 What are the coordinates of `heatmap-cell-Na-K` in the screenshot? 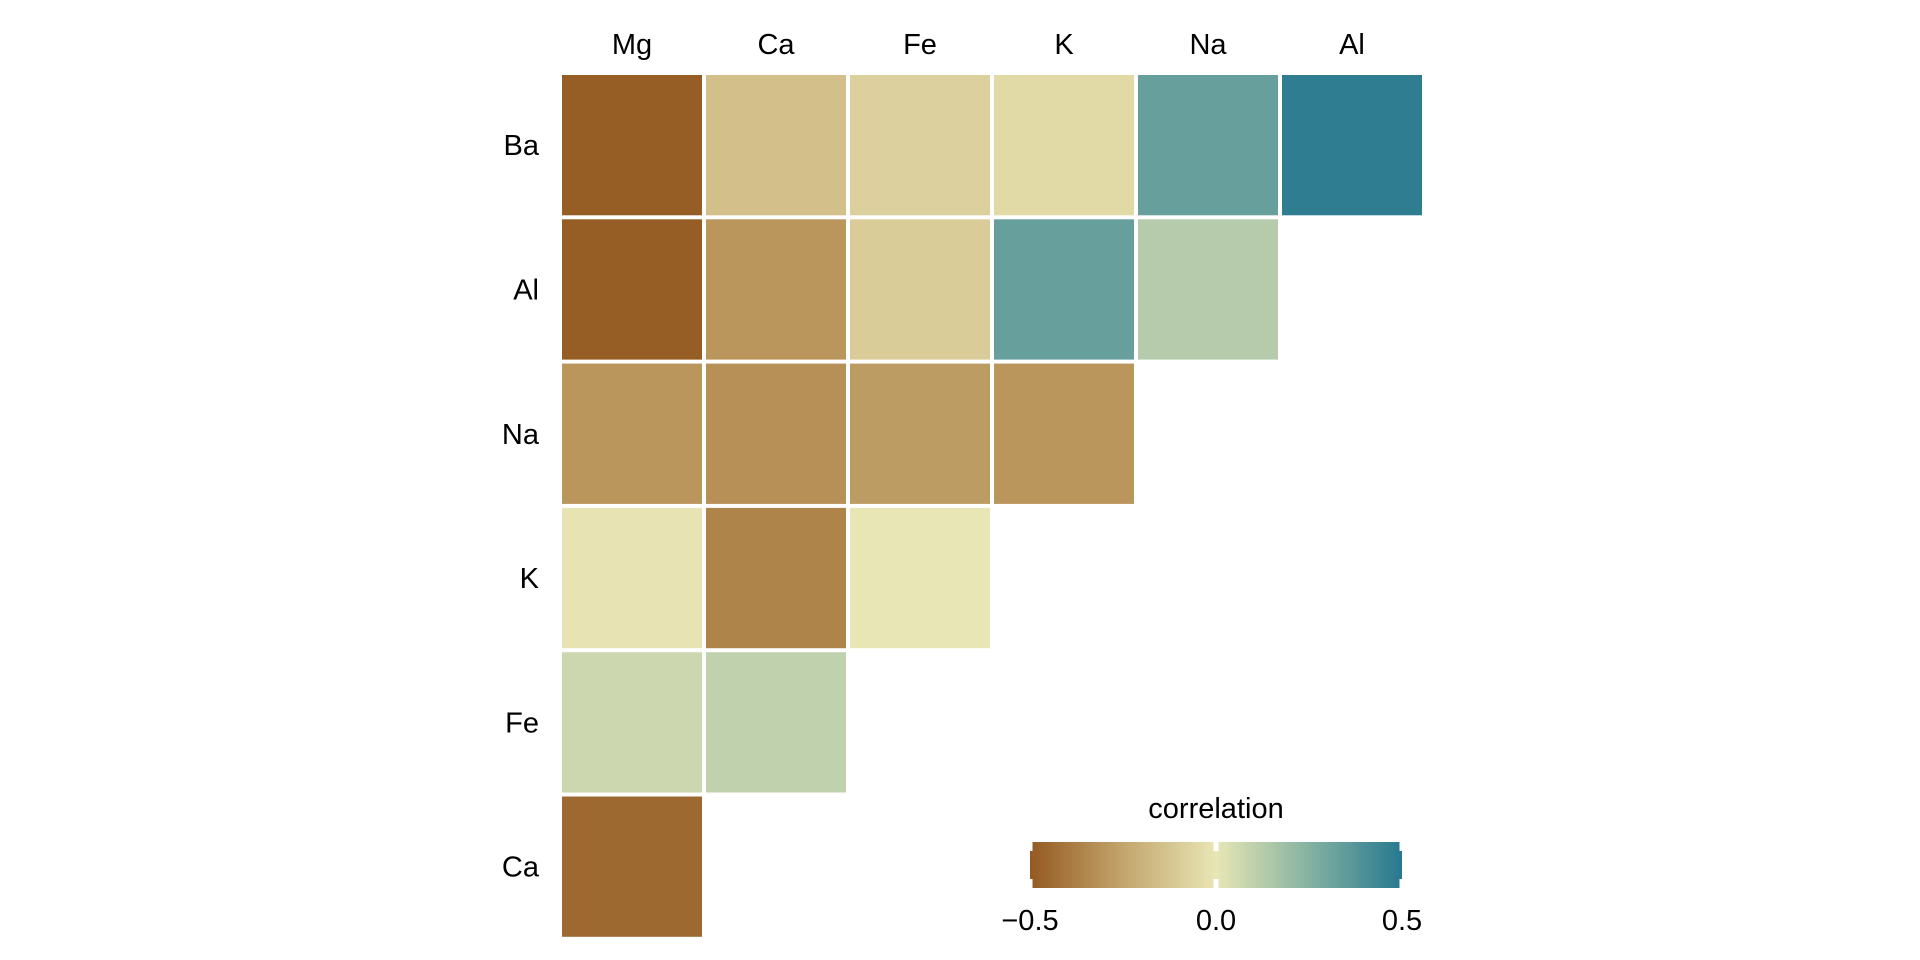 It's located at (1064, 433).